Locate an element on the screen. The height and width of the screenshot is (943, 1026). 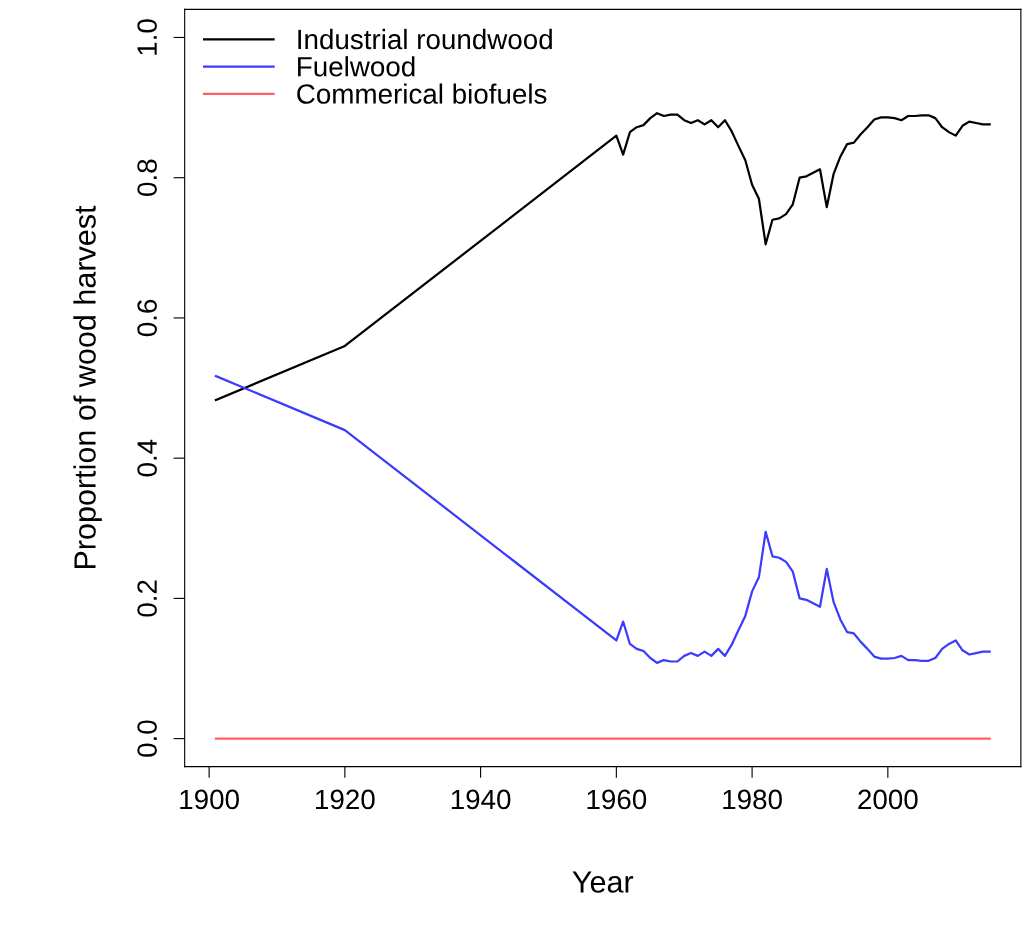
x-tick-label: 1980 is located at coordinates (752, 799).